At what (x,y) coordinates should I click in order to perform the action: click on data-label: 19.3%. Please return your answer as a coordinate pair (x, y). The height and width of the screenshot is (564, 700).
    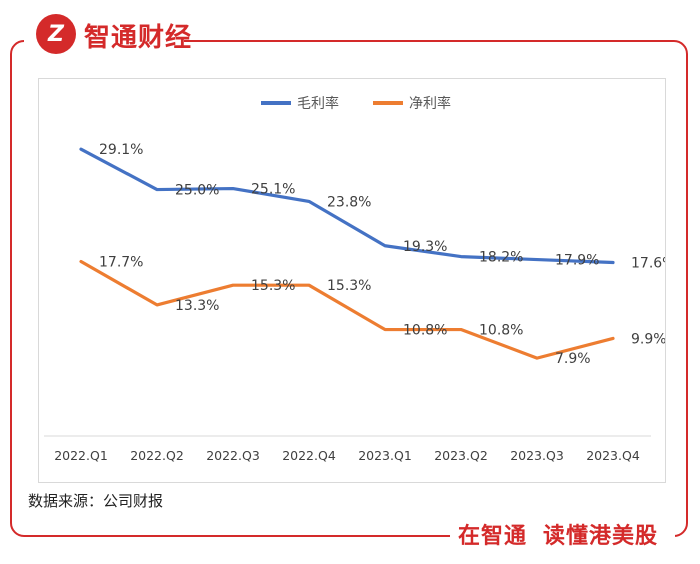
    Looking at the image, I should click on (425, 247).